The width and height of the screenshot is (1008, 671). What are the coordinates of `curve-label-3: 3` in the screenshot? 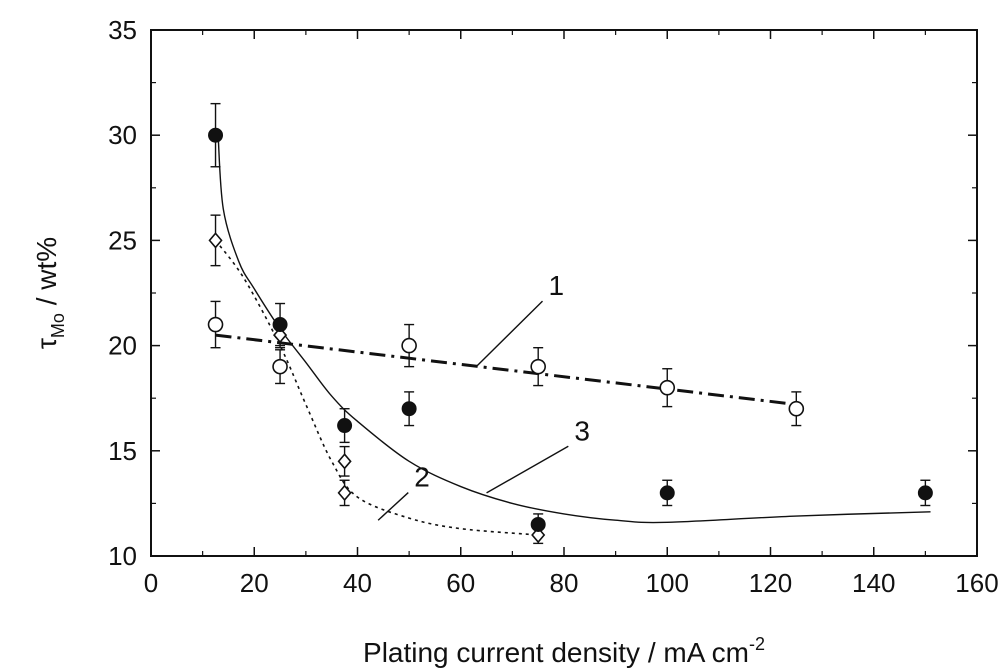 It's located at (582, 430).